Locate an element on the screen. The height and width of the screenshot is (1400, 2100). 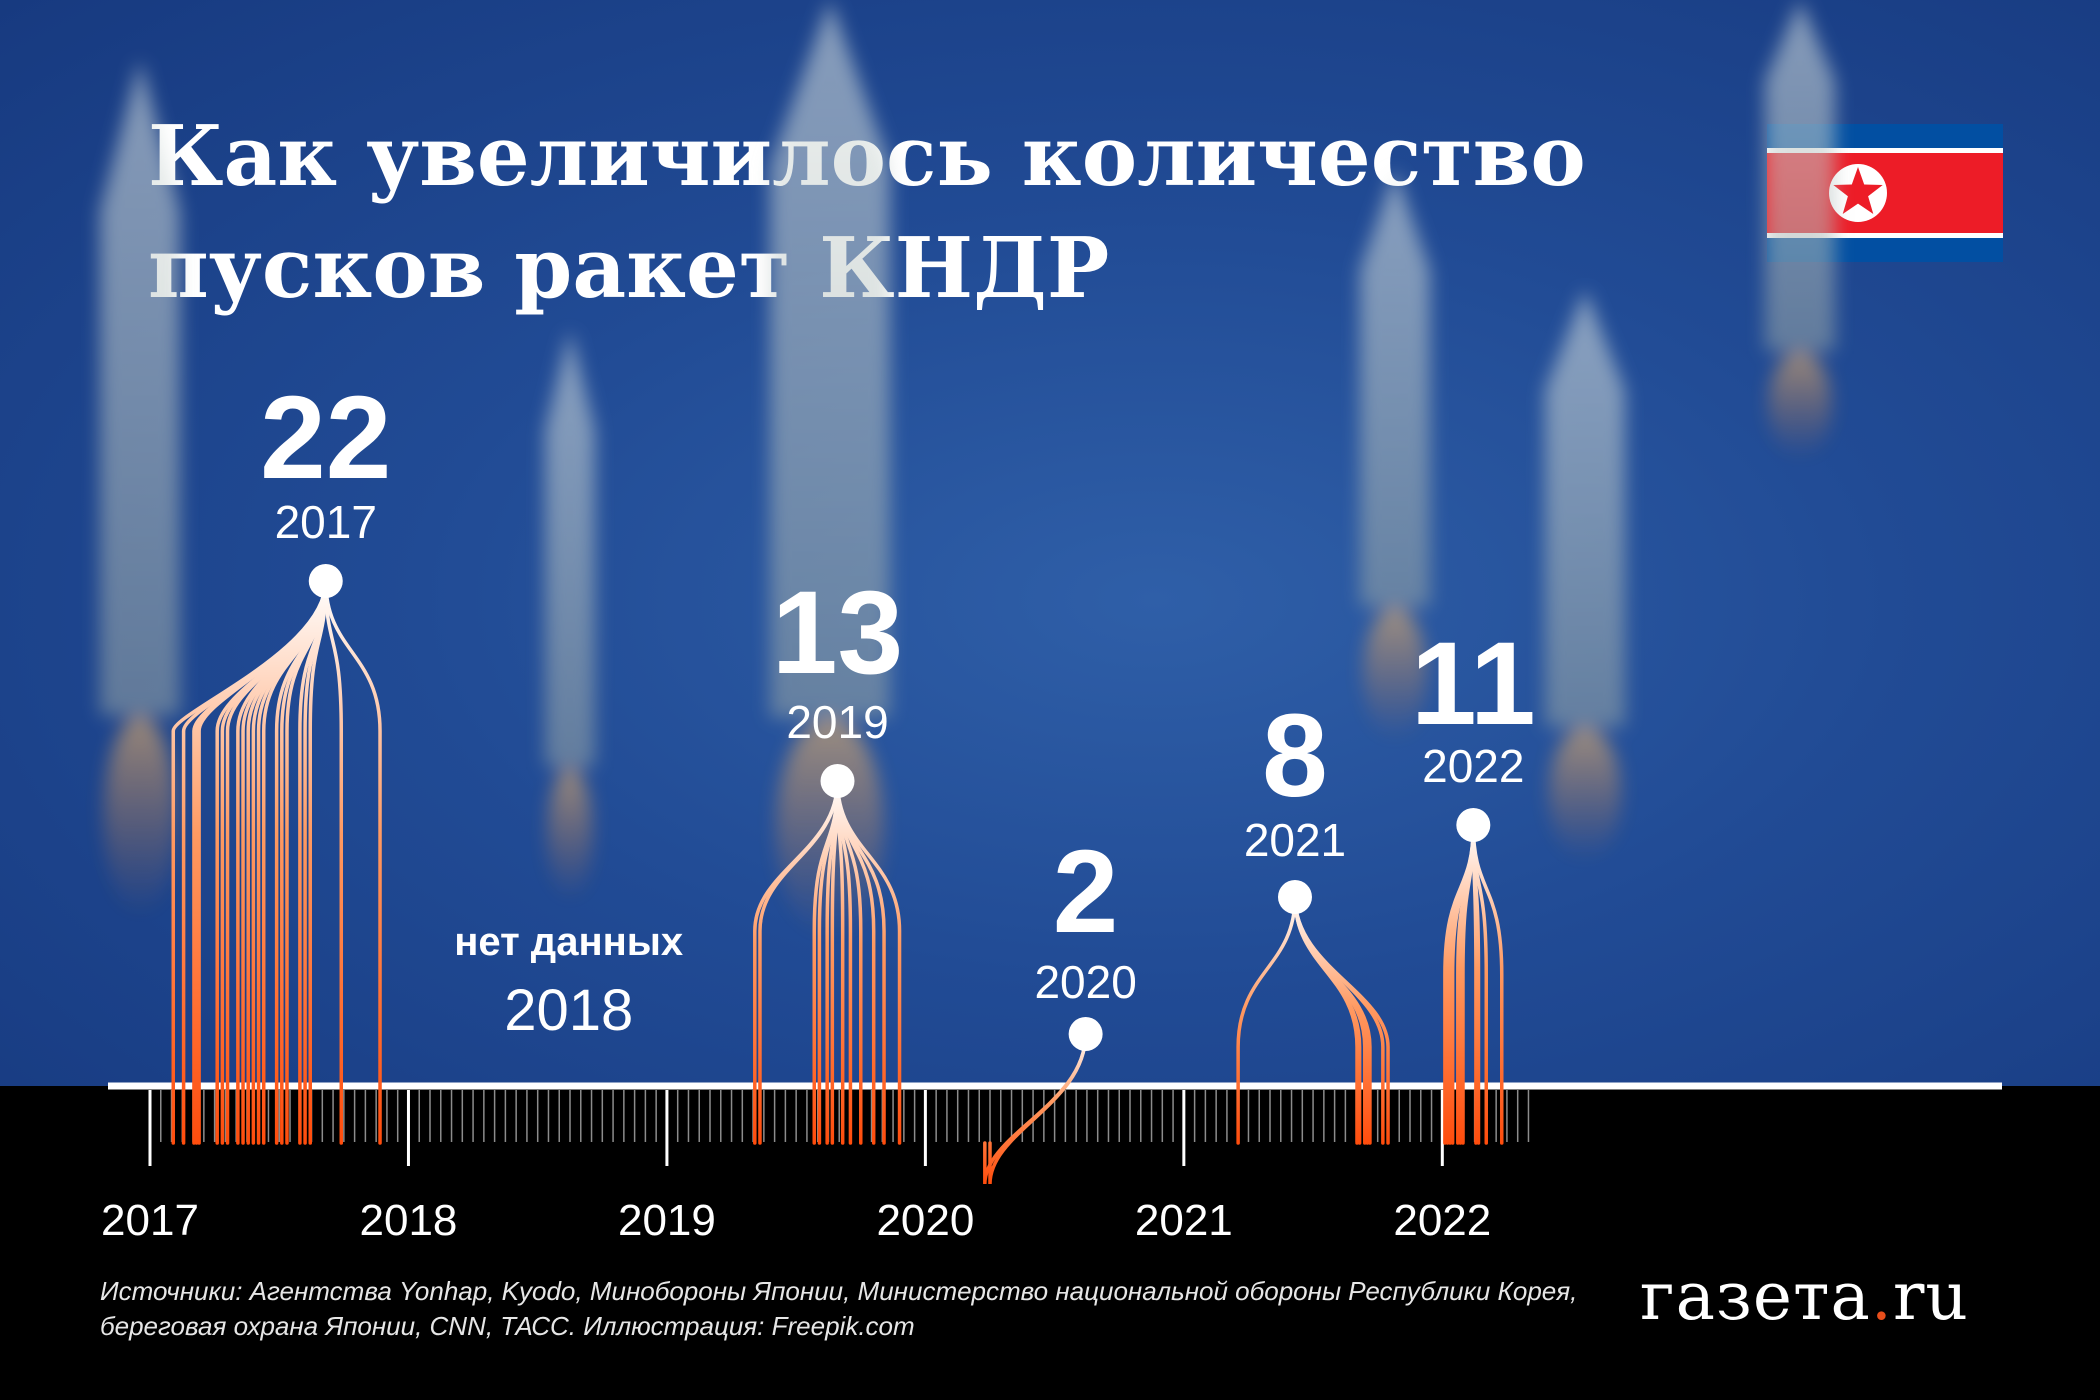
year-label: 2017 is located at coordinates (326, 522).